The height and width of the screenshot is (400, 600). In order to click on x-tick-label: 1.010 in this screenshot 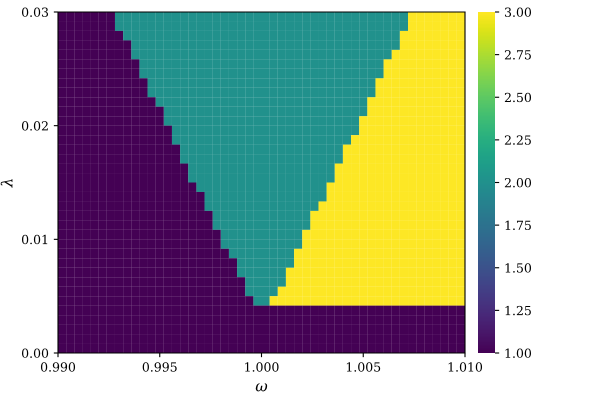, I will do `click(465, 367)`.